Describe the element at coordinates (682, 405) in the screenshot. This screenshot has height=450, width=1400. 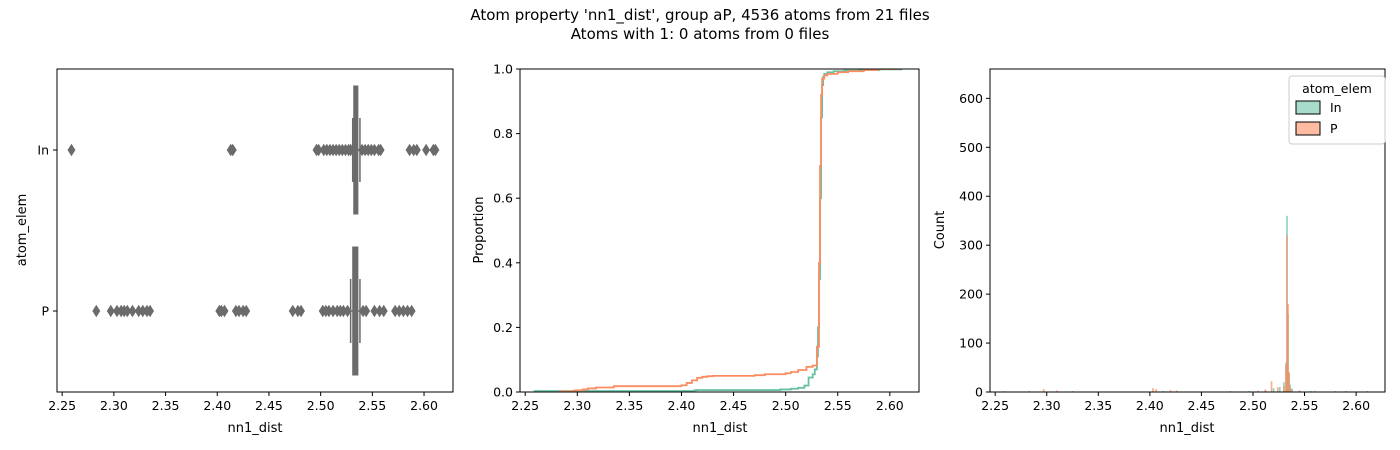
I see `ecdf-xtick-label: 2.40` at that location.